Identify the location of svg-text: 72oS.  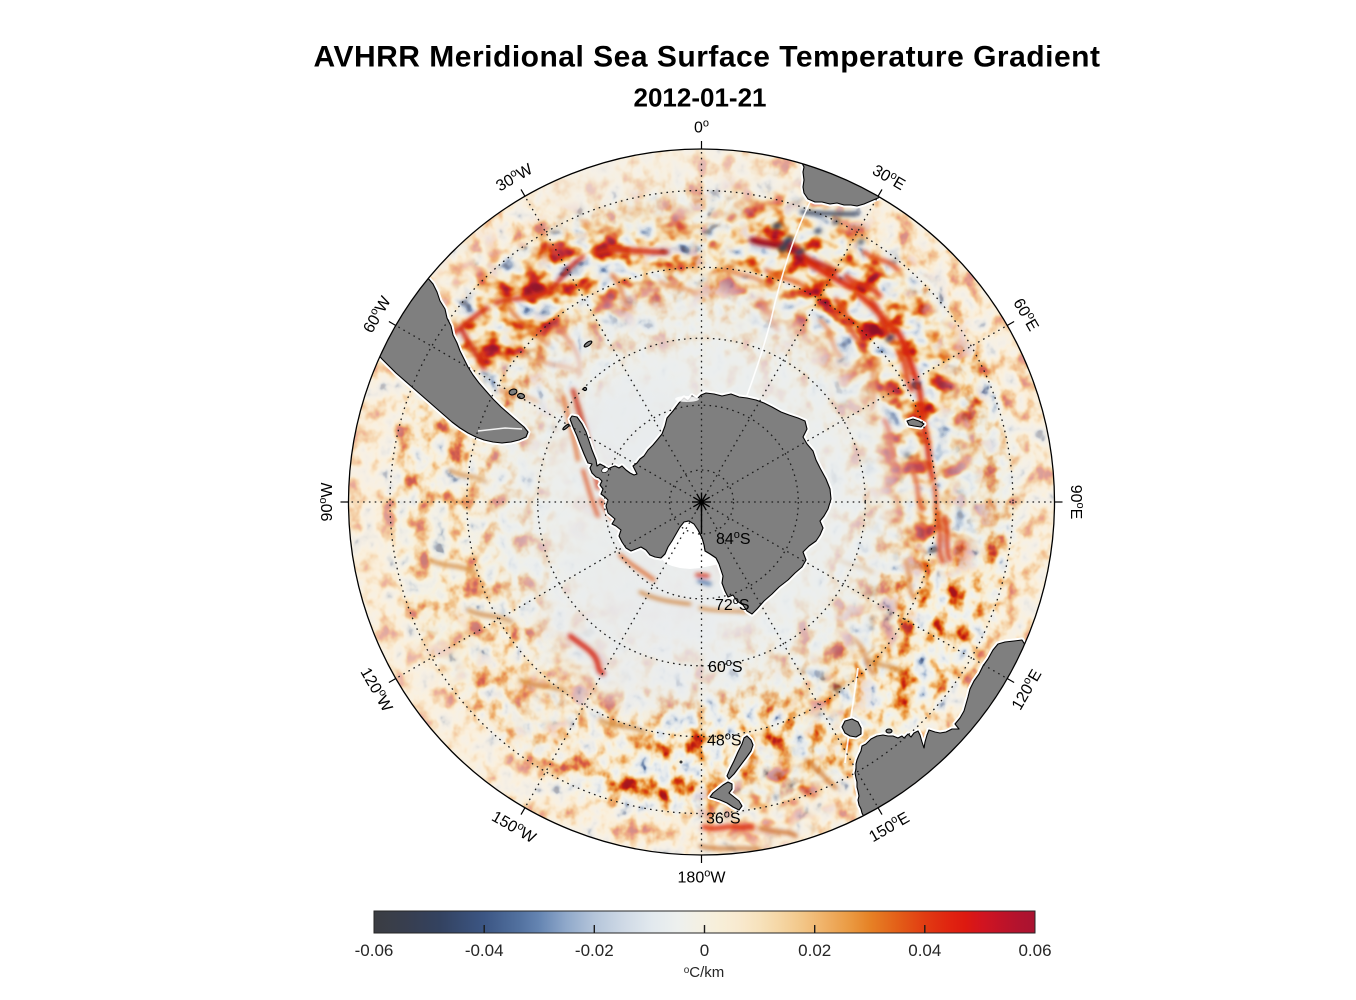
(732, 604).